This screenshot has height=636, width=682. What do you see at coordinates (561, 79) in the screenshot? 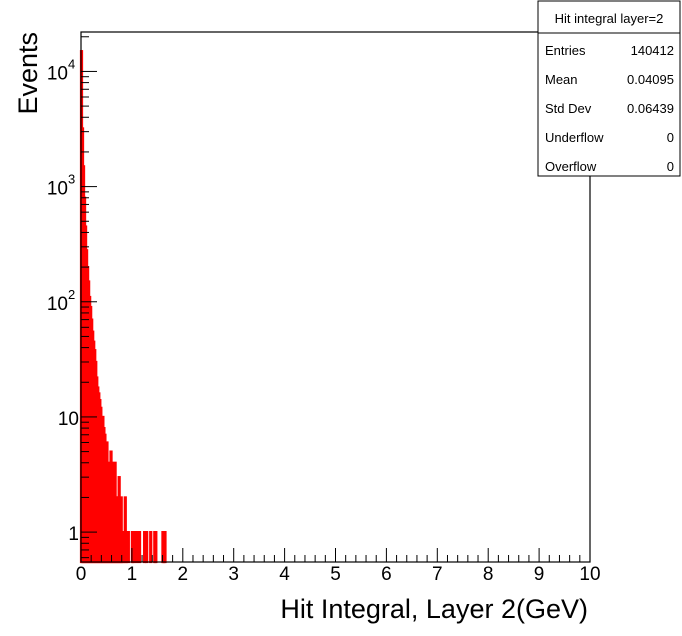
I see `stats-row-label: Mean` at bounding box center [561, 79].